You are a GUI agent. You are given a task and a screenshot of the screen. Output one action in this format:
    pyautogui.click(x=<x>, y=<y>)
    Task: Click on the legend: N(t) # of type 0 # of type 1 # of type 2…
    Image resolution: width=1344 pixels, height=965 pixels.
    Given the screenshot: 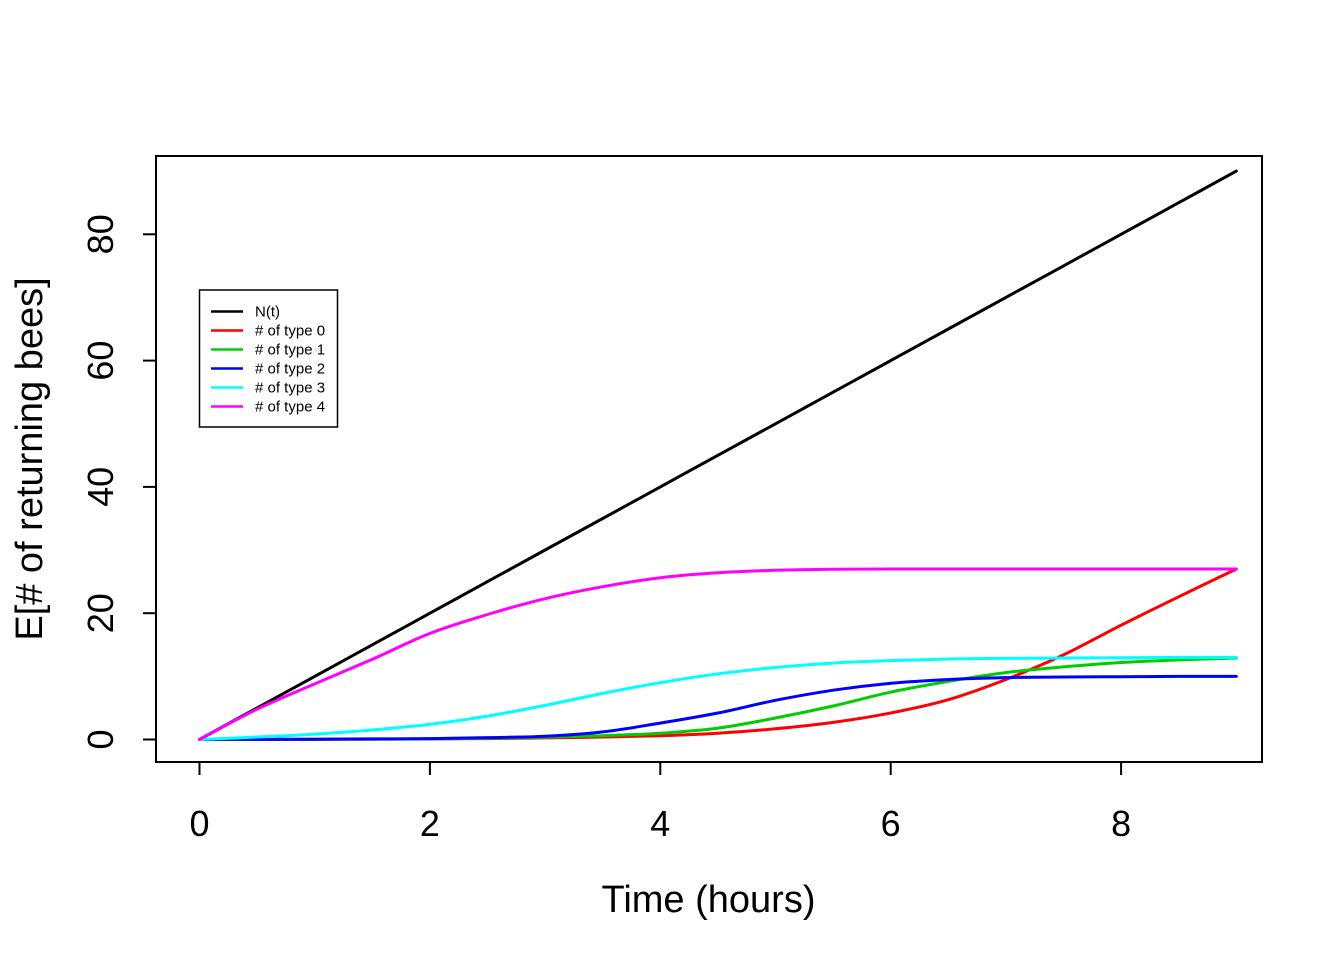 What is the action you would take?
    pyautogui.click(x=268, y=358)
    